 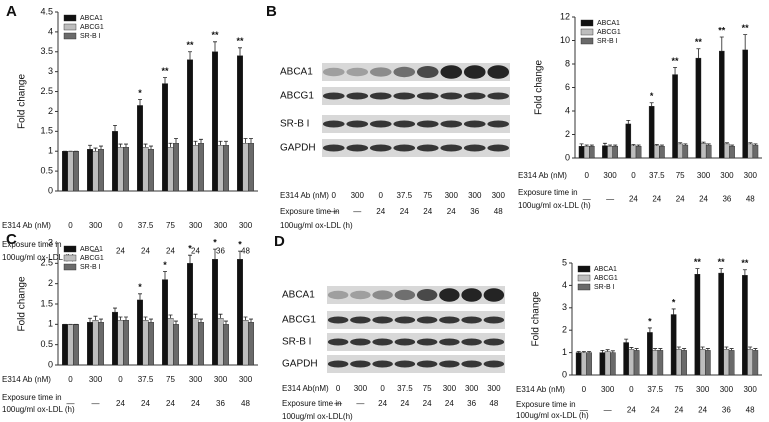 I want to click on x-tick-label: 75, so click(x=680, y=175).